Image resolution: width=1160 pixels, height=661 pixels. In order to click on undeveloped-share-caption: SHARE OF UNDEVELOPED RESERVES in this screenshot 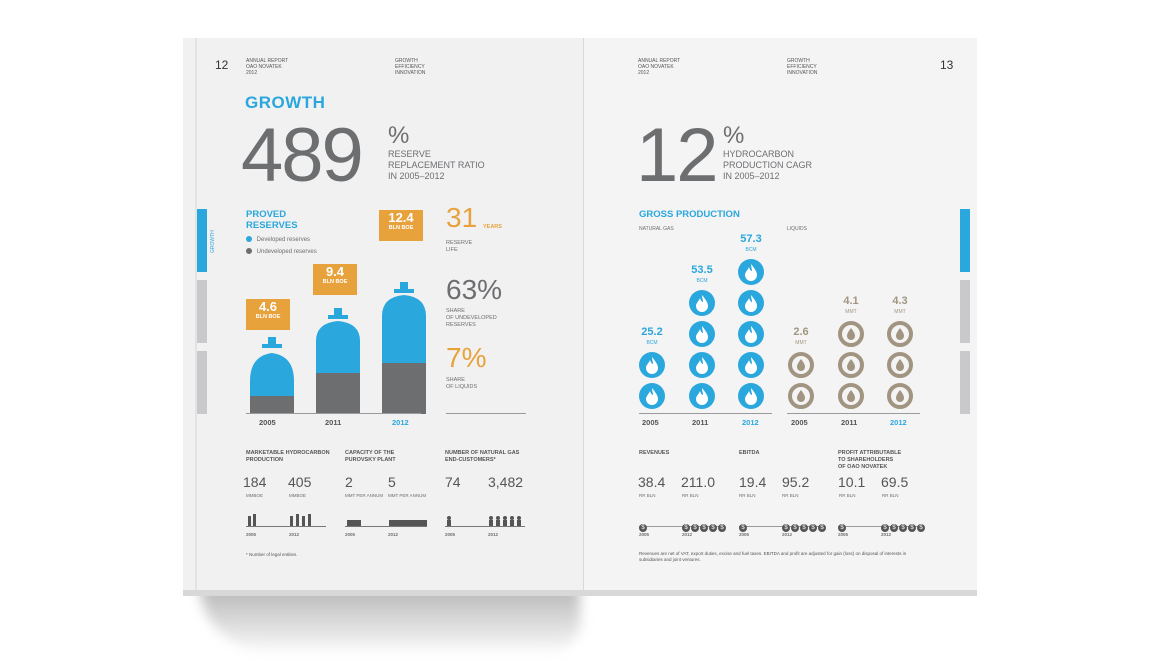, I will do `click(471, 318)`.